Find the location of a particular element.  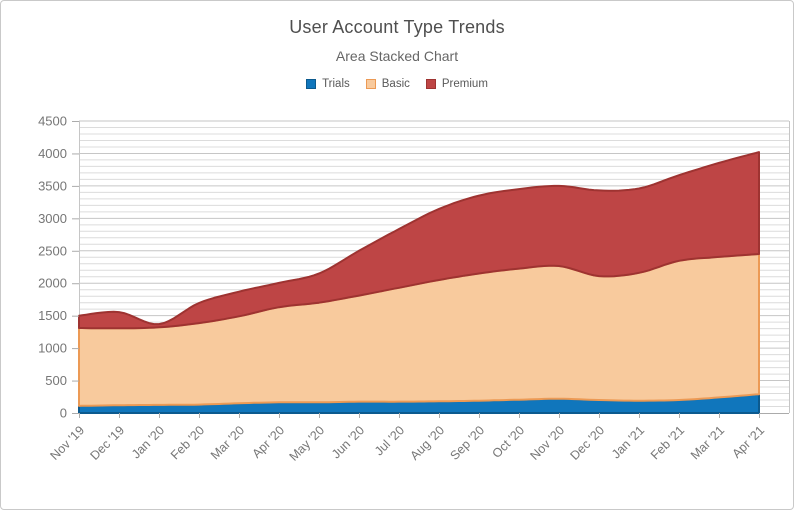

x-axis-label: Dec '20 is located at coordinates (588, 443).